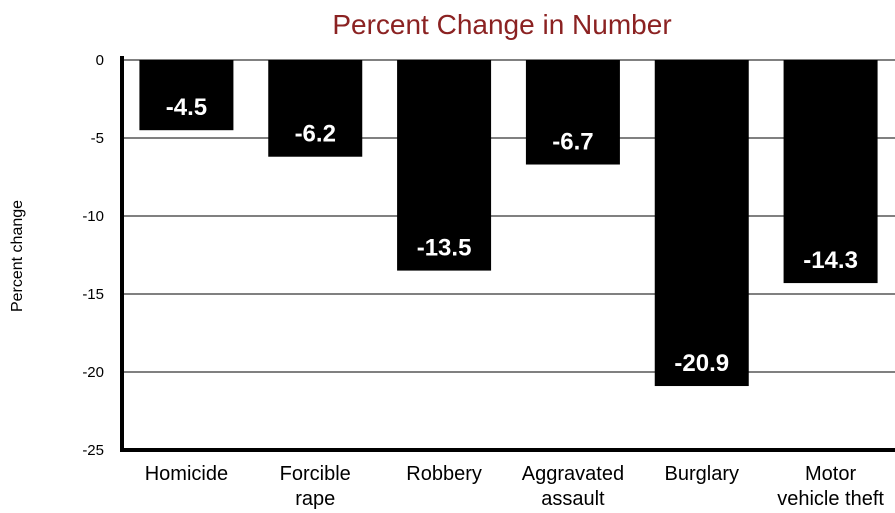 Image resolution: width=895 pixels, height=513 pixels. I want to click on x-tick-label: Robbery, so click(444, 474).